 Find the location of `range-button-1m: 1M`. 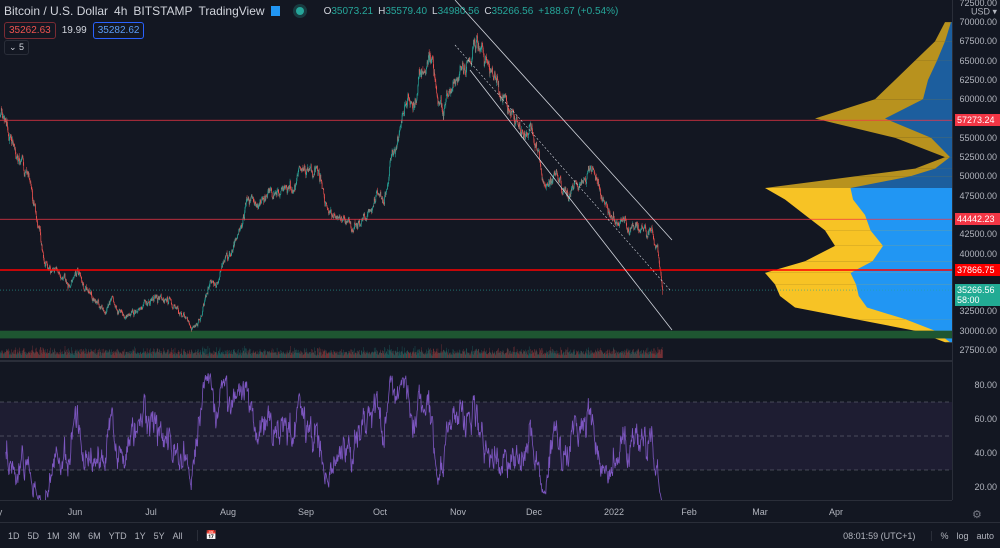

range-button-1m: 1M is located at coordinates (53, 535).